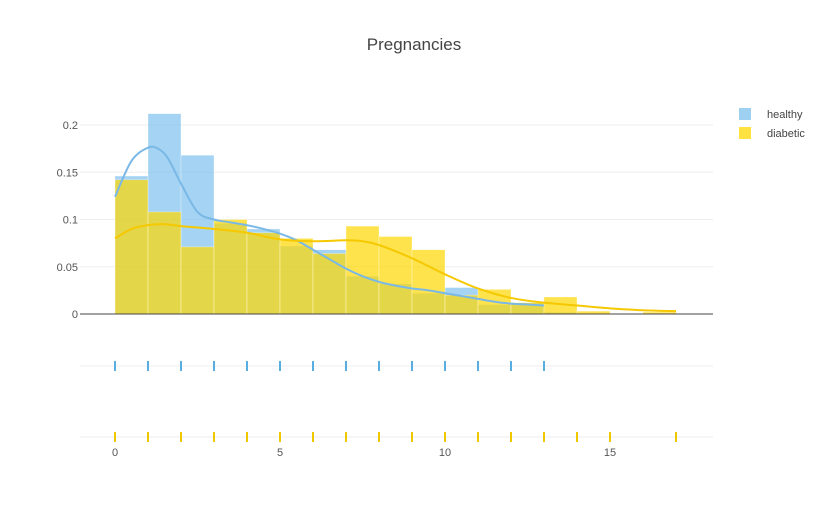  Describe the element at coordinates (610, 453) in the screenshot. I see `x-tick-label: 15` at that location.